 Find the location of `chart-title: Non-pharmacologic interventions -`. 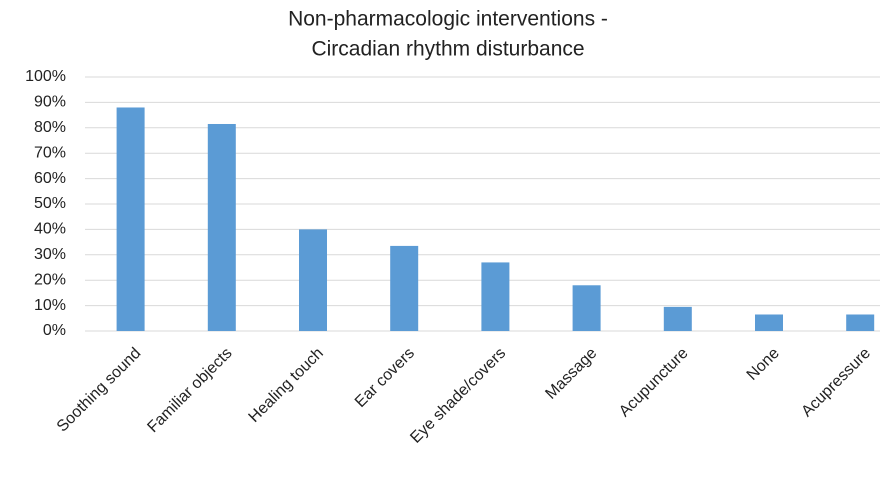

chart-title: Non-pharmacologic interventions - is located at coordinates (448, 19).